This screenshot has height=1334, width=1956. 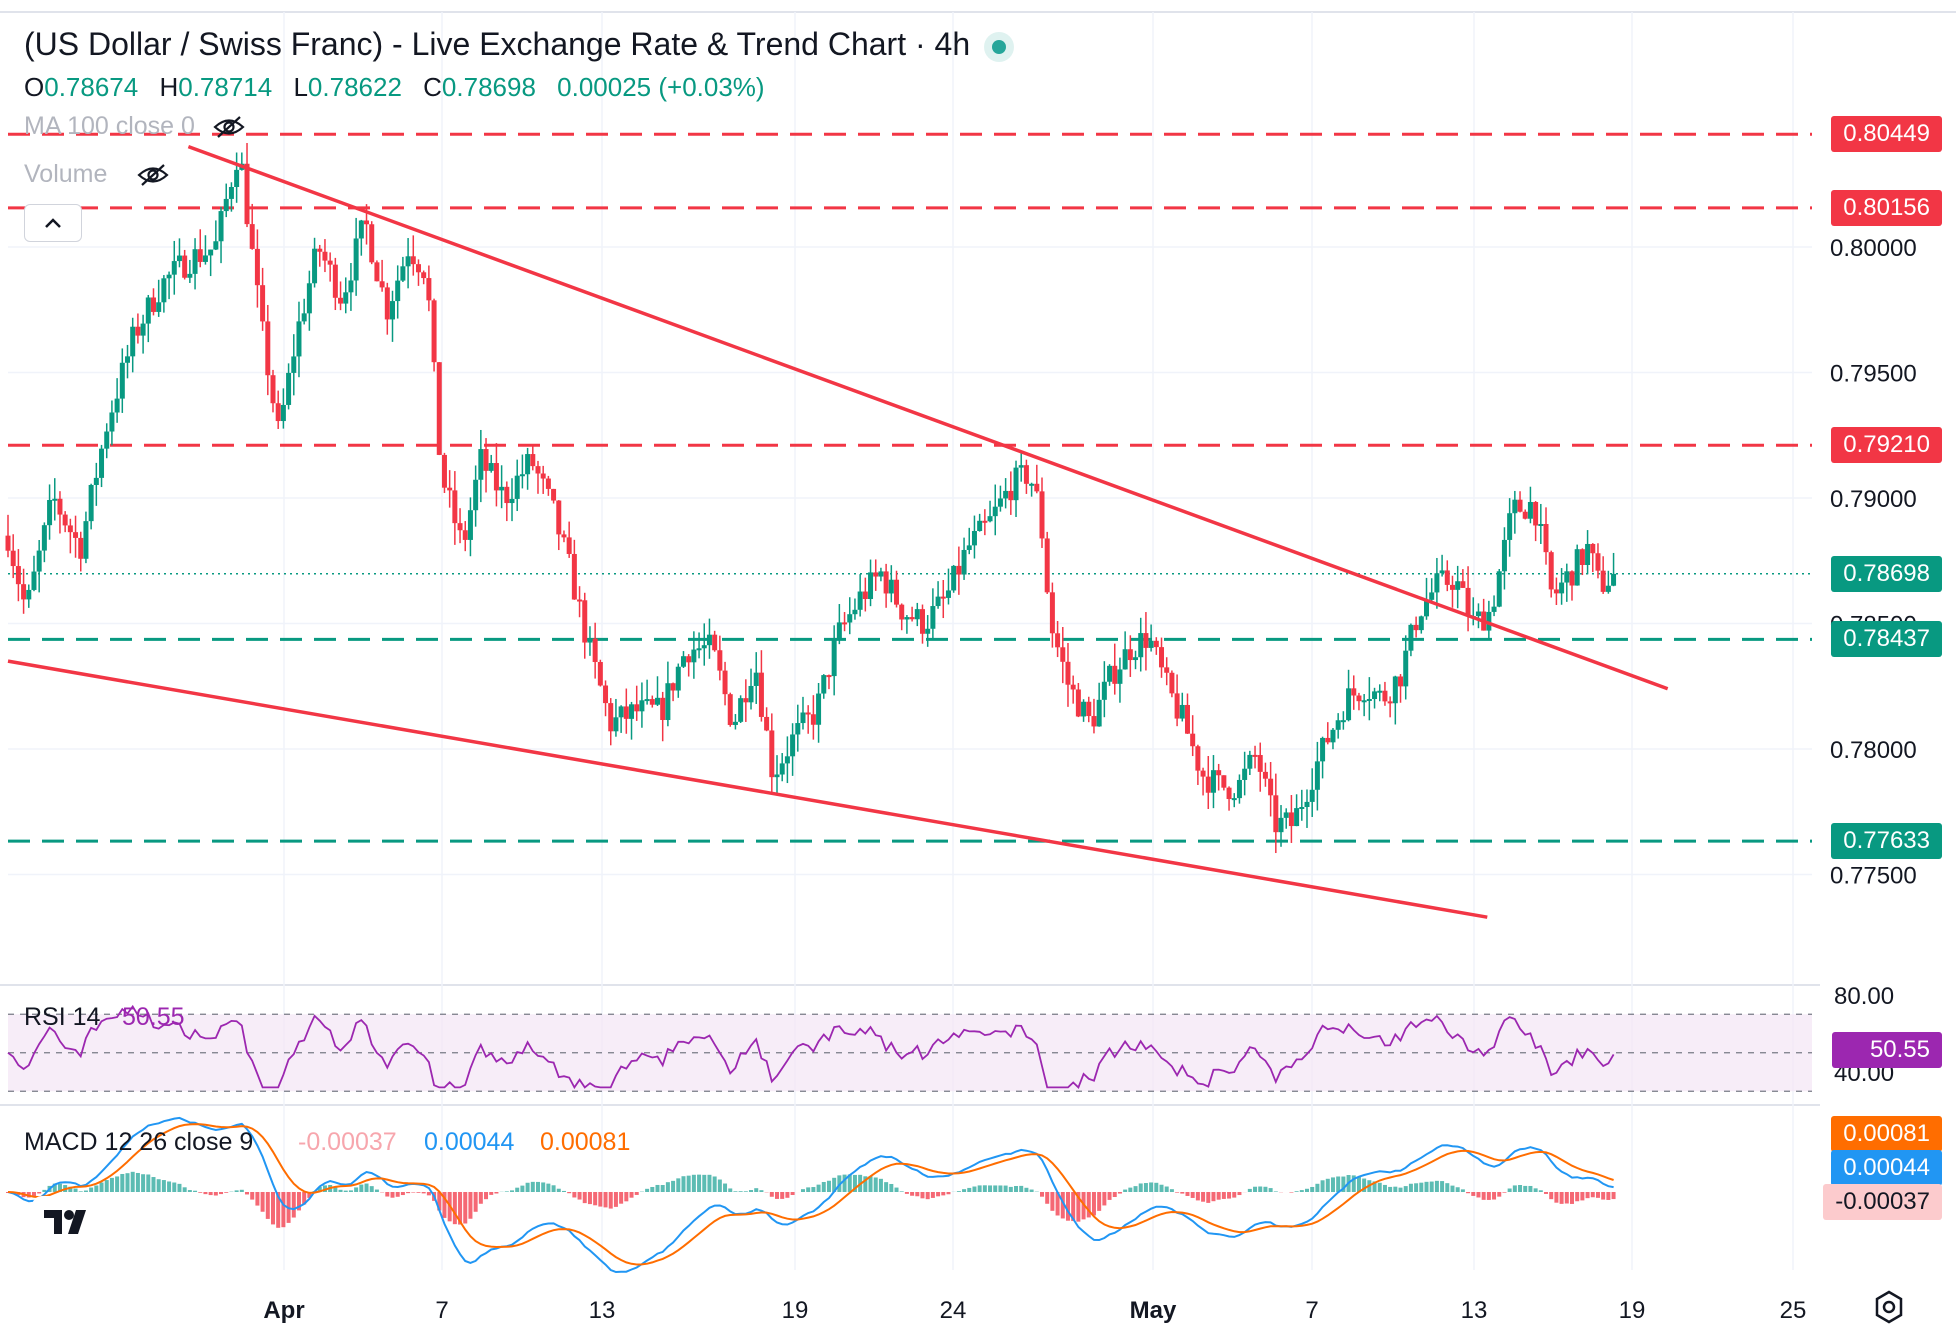 What do you see at coordinates (1886, 639) in the screenshot?
I see `price-tag-0.78437: 0.78437` at bounding box center [1886, 639].